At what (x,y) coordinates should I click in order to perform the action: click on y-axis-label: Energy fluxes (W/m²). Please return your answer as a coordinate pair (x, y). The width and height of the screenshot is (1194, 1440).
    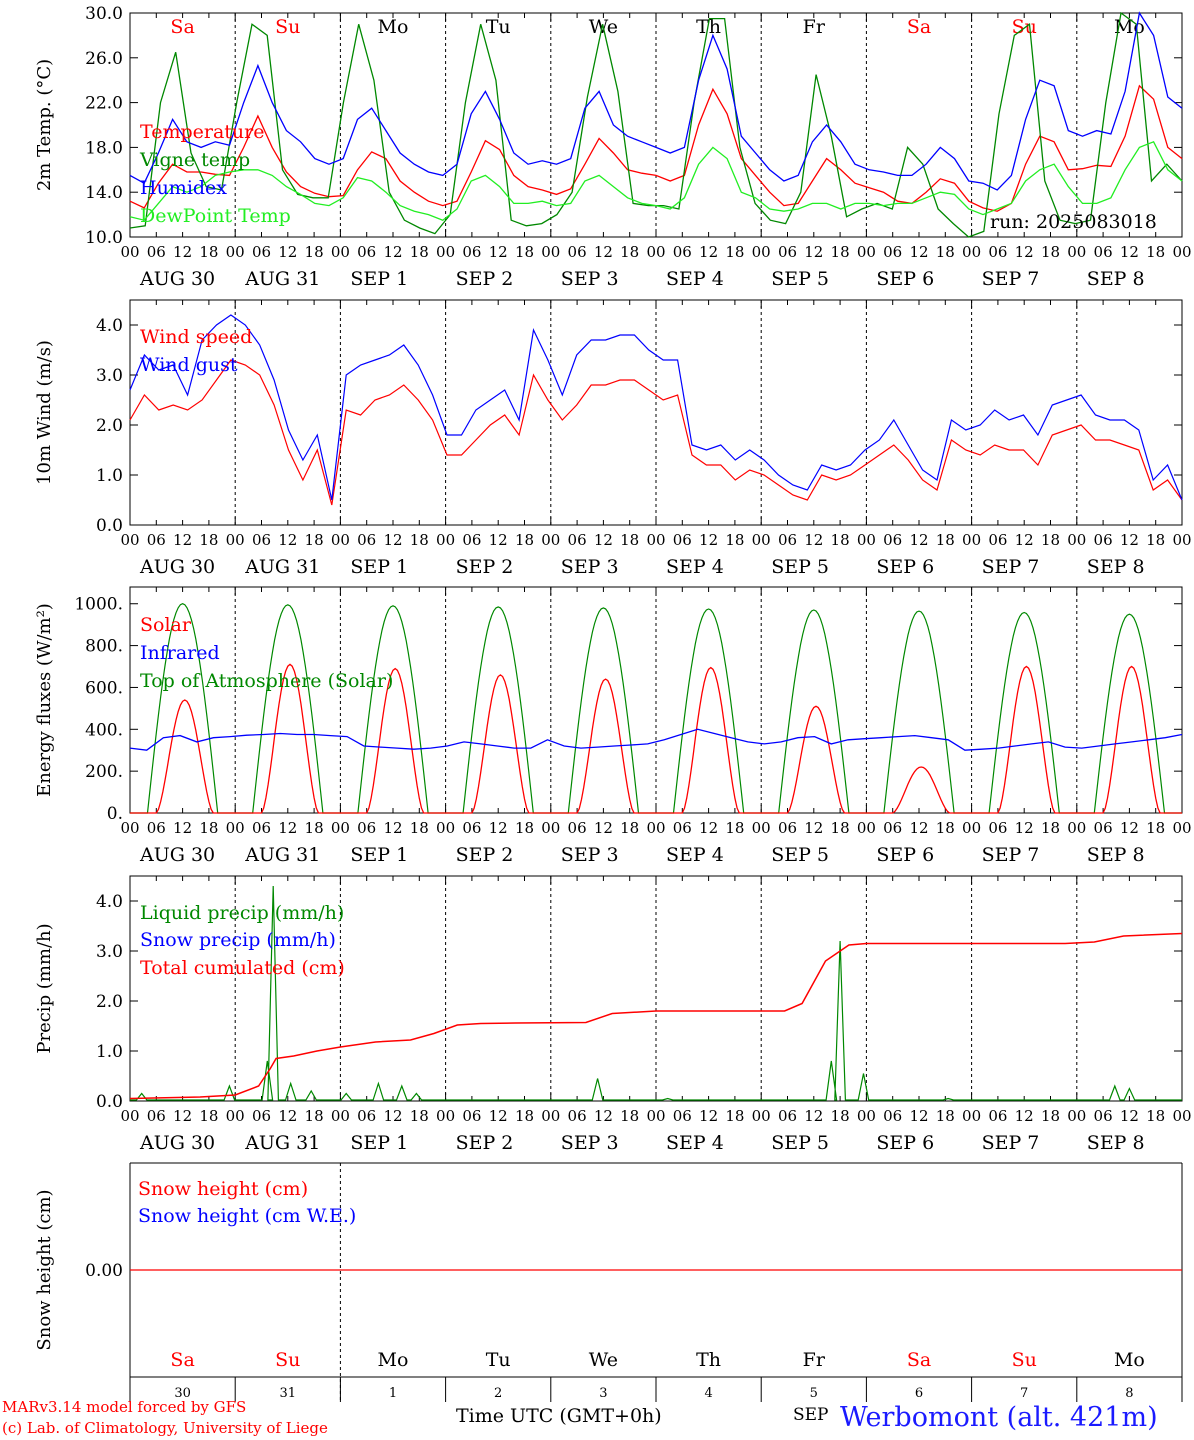
    Looking at the image, I should click on (44, 700).